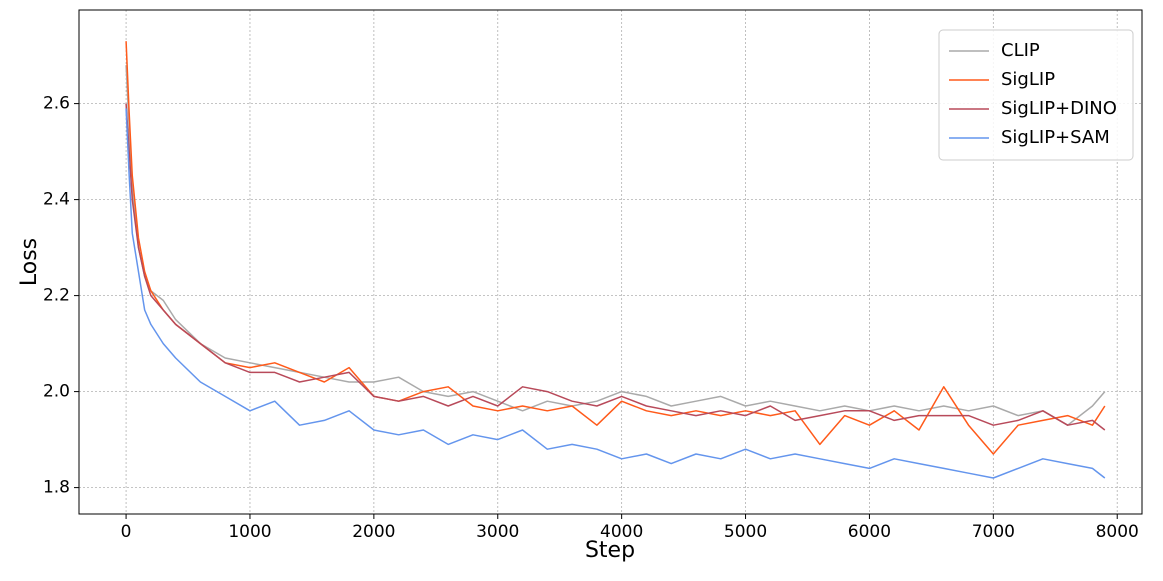 The width and height of the screenshot is (1163, 581). I want to click on x-tick-label: 0, so click(126, 532).